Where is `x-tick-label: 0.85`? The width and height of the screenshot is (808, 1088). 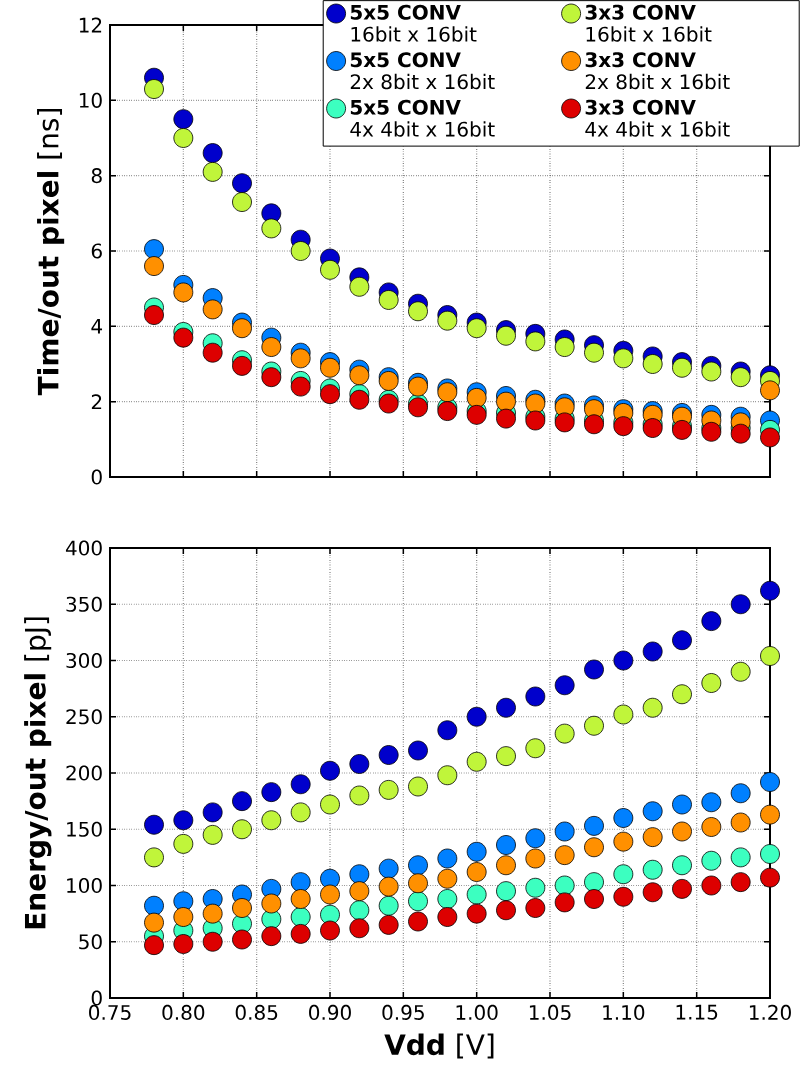
x-tick-label: 0.85 is located at coordinates (256, 1012).